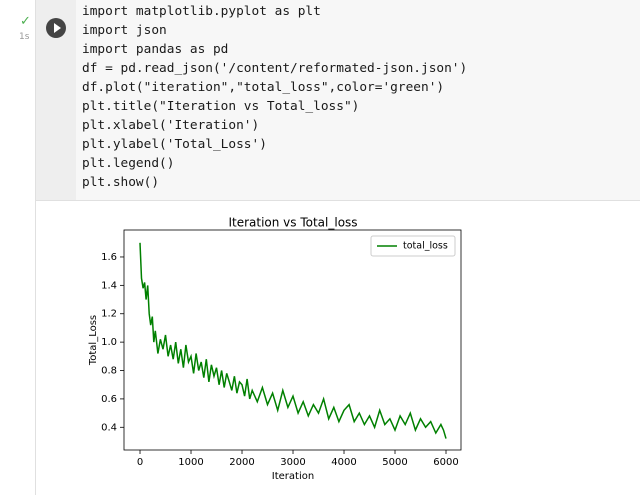 Image resolution: width=640 pixels, height=495 pixels. Describe the element at coordinates (121, 182) in the screenshot. I see `code-line: plt.show()` at that location.